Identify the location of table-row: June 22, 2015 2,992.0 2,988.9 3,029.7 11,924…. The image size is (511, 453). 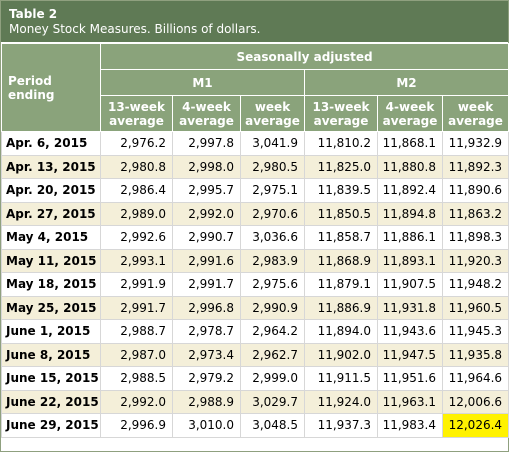
(255, 401).